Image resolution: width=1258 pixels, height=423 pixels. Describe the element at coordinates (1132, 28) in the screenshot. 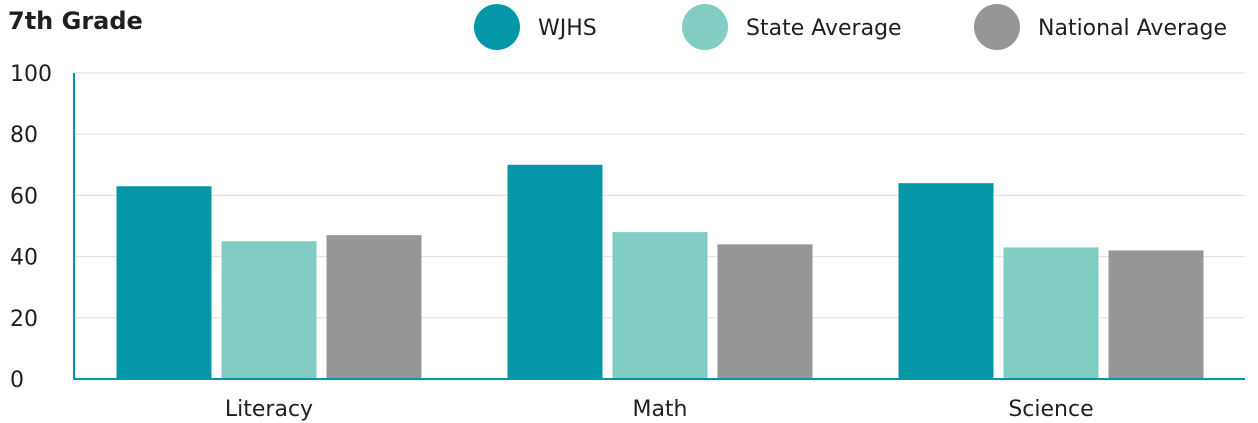

I see `legend-label-3: National Average` at that location.